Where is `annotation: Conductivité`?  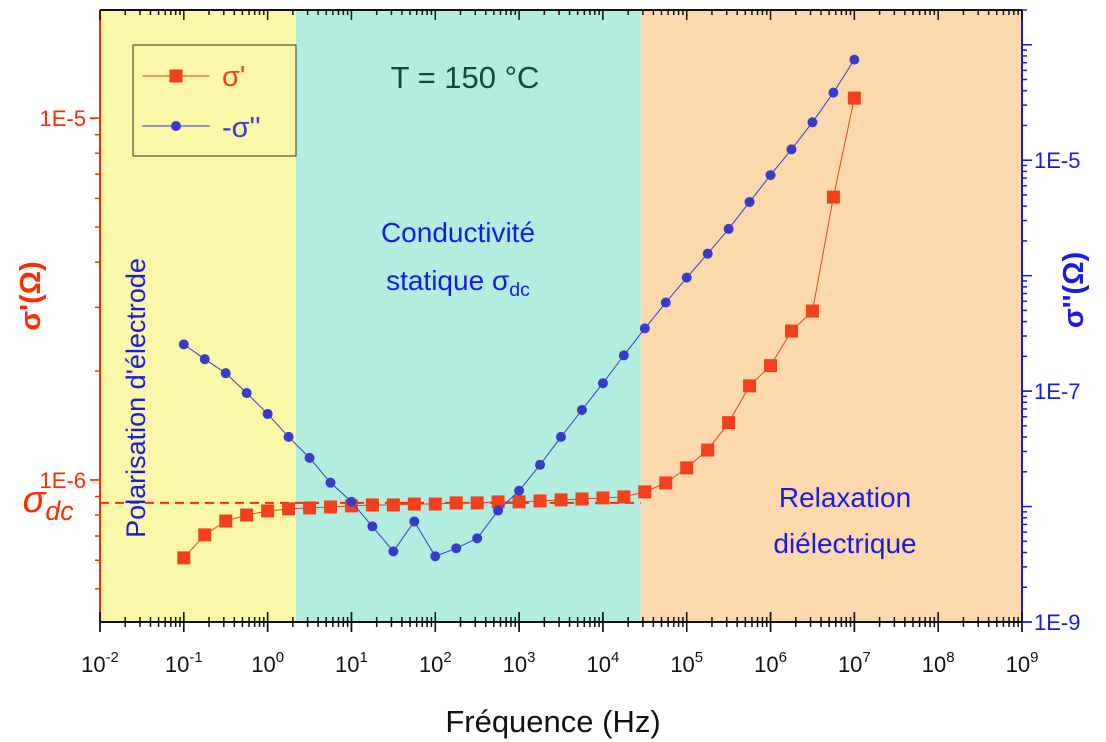 annotation: Conductivité is located at coordinates (458, 232).